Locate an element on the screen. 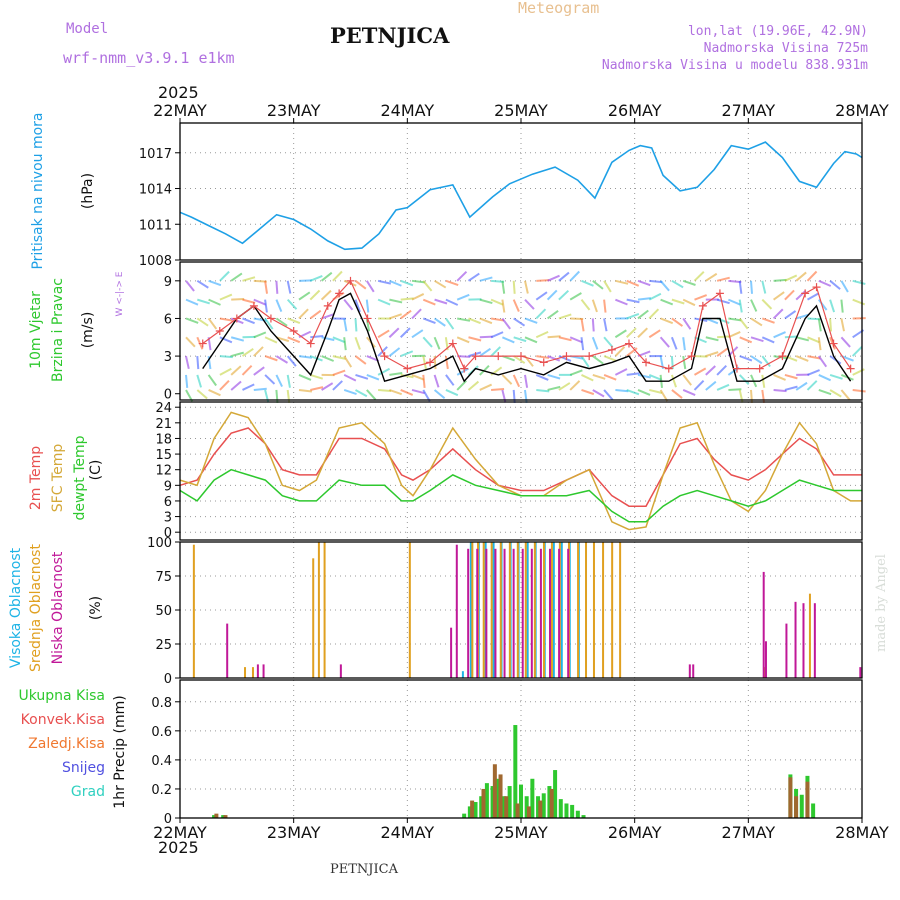 The image size is (900, 900). precip-unit: 1hr Precip (mm) is located at coordinates (120, 751).